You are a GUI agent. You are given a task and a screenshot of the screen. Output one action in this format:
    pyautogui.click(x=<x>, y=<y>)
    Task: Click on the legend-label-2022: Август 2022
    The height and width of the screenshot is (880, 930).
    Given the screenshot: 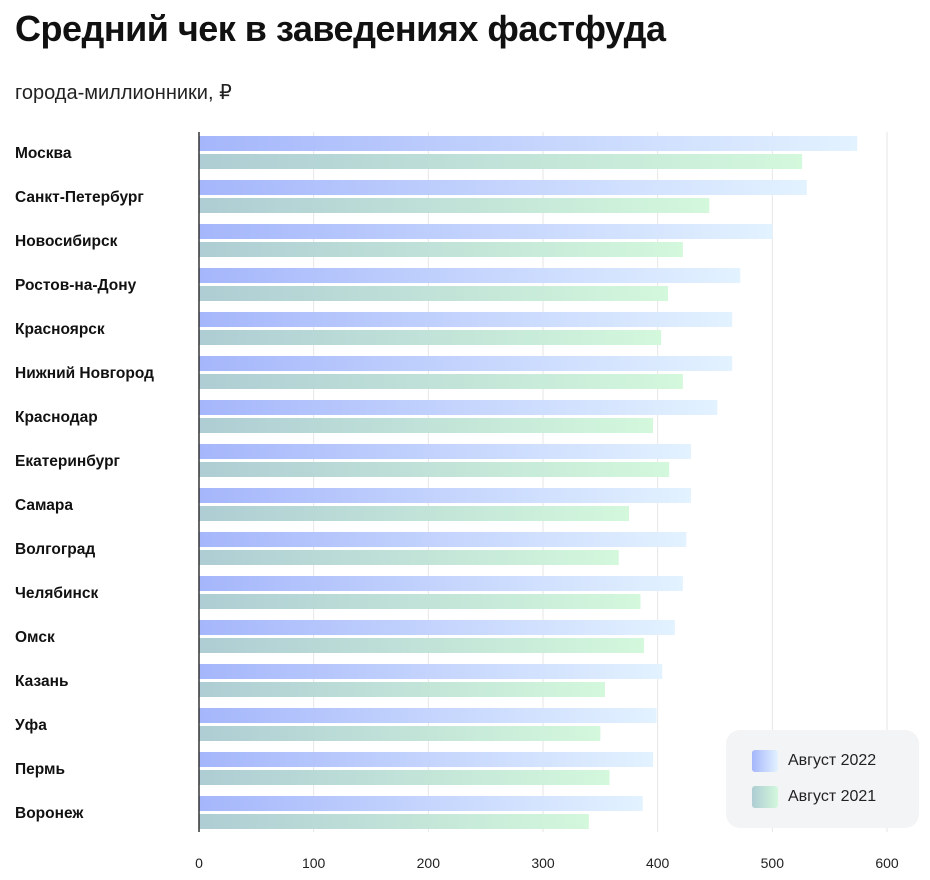 What is the action you would take?
    pyautogui.click(x=832, y=760)
    